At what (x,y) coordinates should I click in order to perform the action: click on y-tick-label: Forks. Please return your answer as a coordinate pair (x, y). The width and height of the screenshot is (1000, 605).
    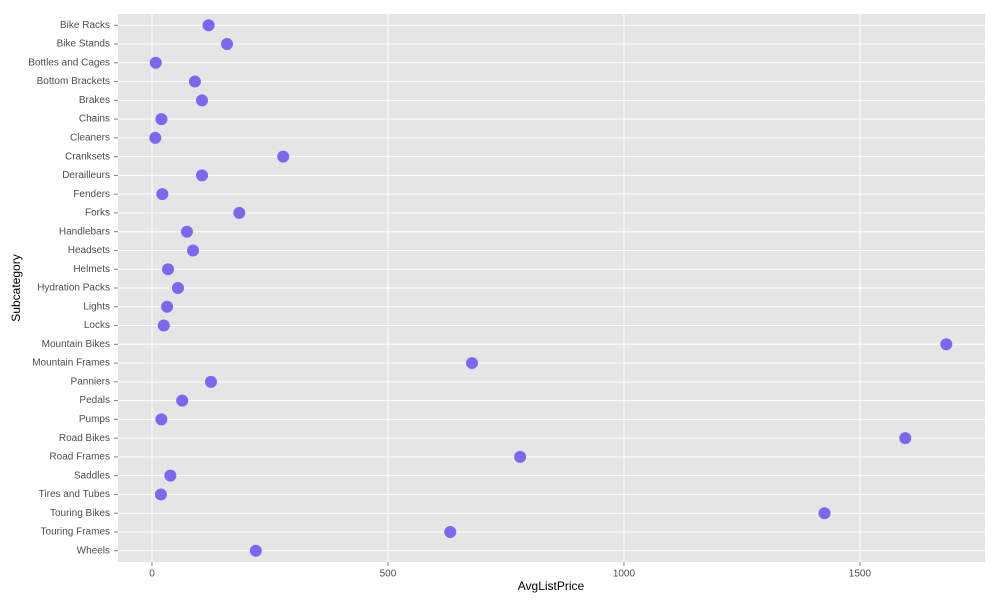
    Looking at the image, I should click on (97, 213).